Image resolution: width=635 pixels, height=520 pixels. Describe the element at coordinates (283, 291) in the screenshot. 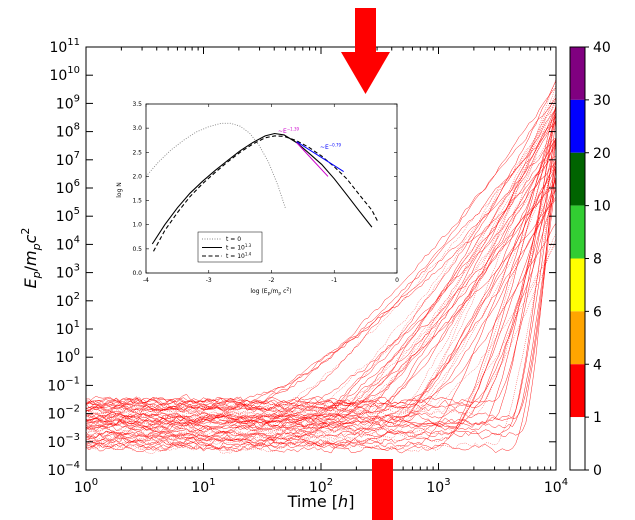

I see `inset-x-title-c: c` at that location.